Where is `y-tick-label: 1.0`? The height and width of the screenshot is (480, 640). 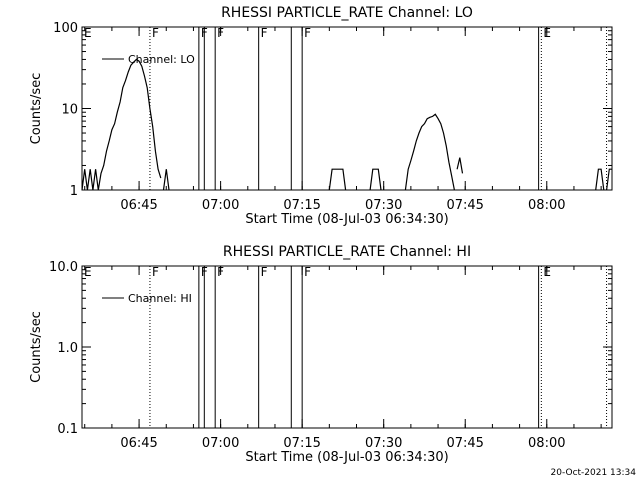 y-tick-label: 1.0 is located at coordinates (67, 348).